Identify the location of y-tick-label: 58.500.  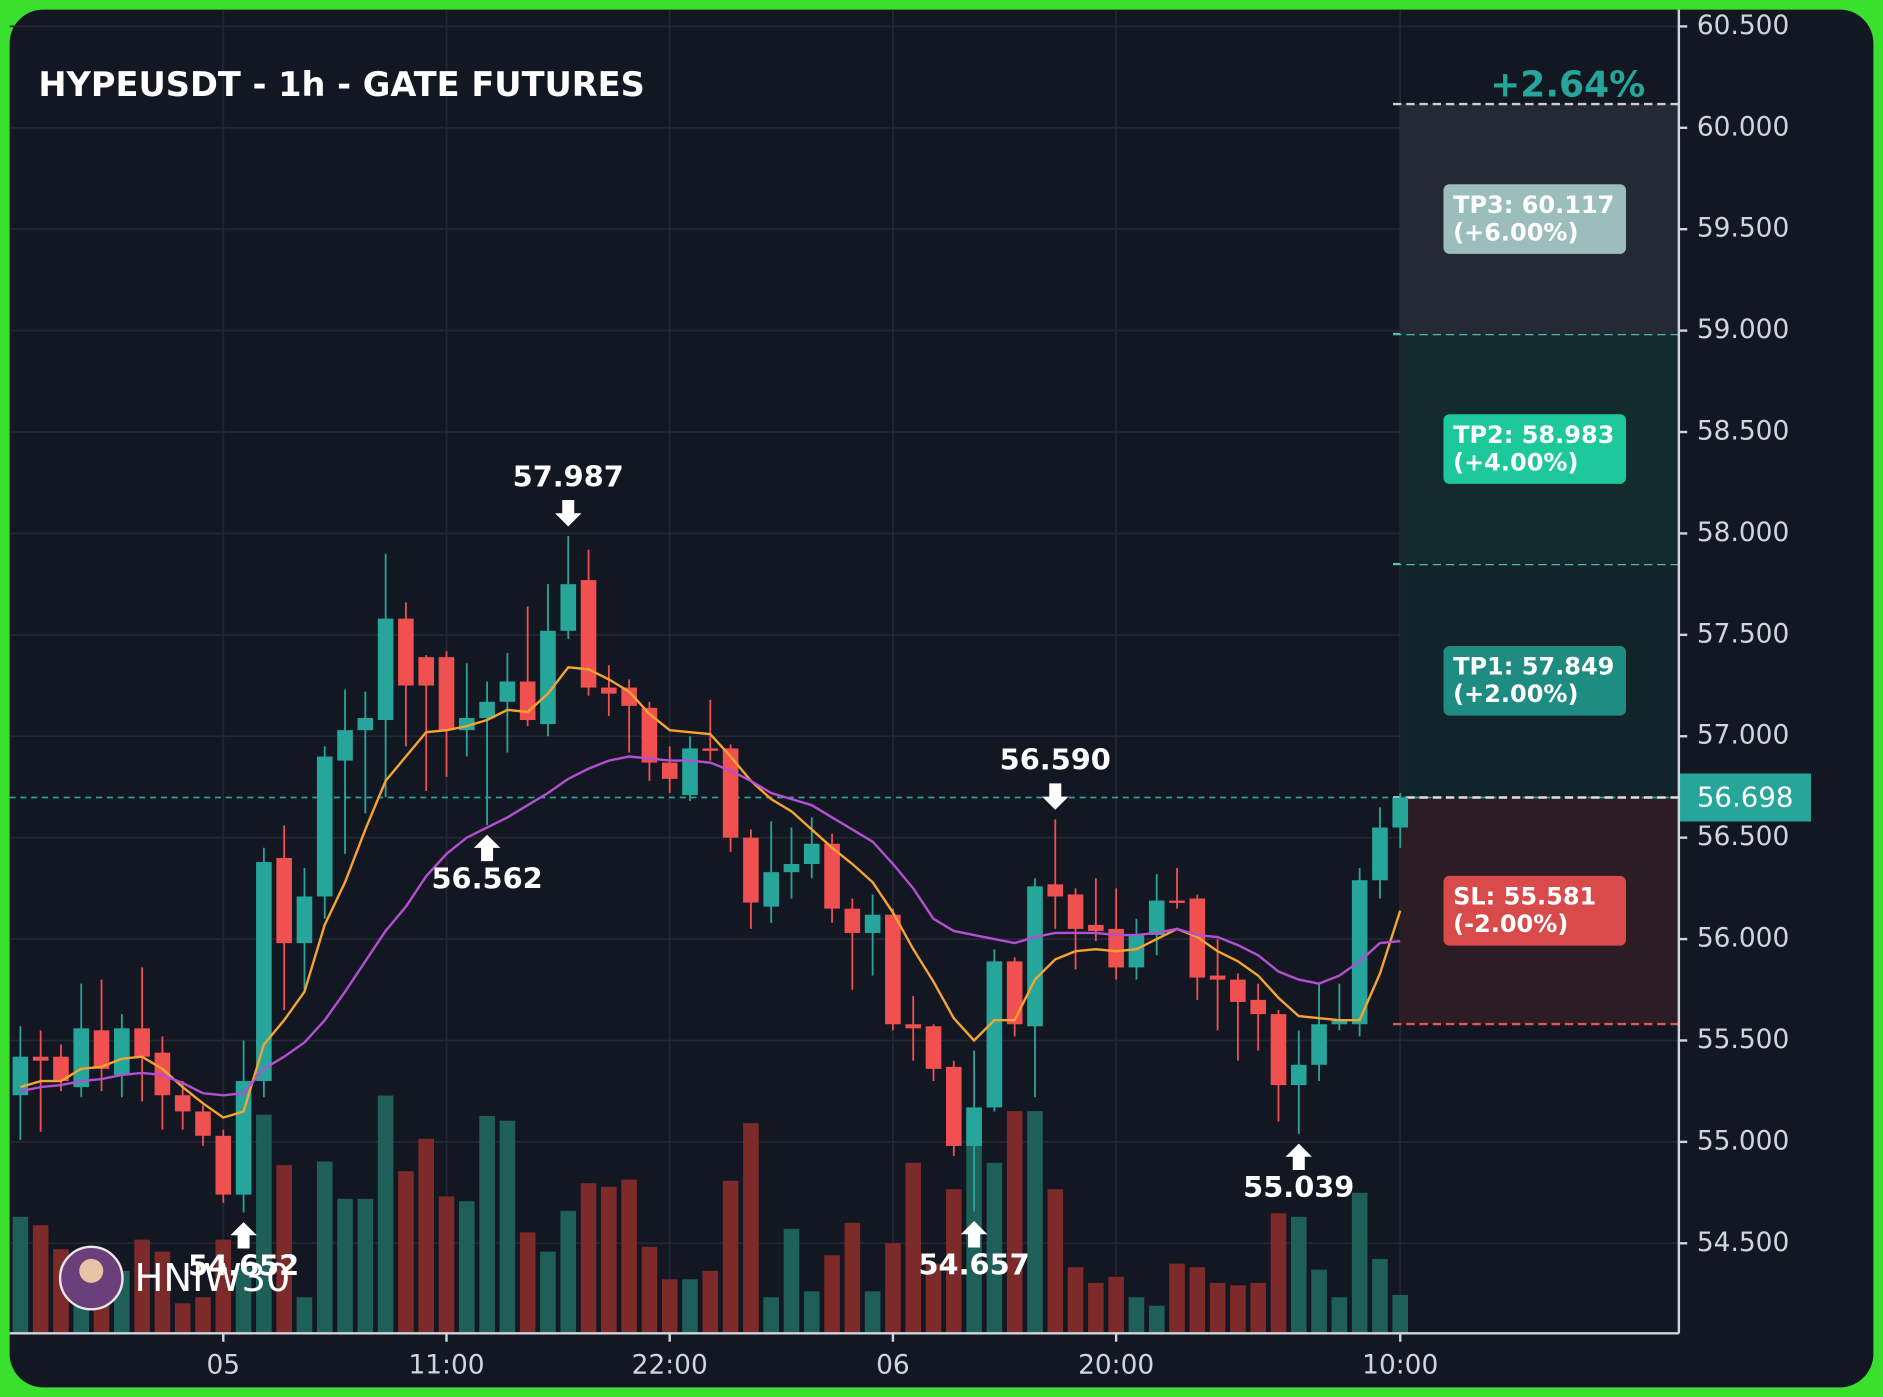
(1743, 431).